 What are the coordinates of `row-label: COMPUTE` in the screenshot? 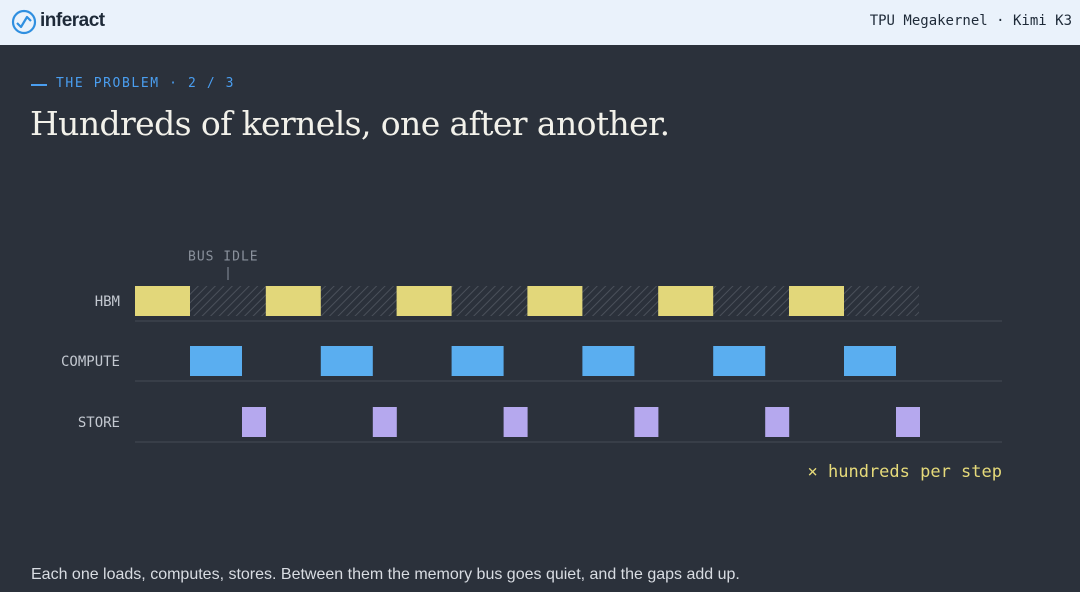 It's located at (90, 362).